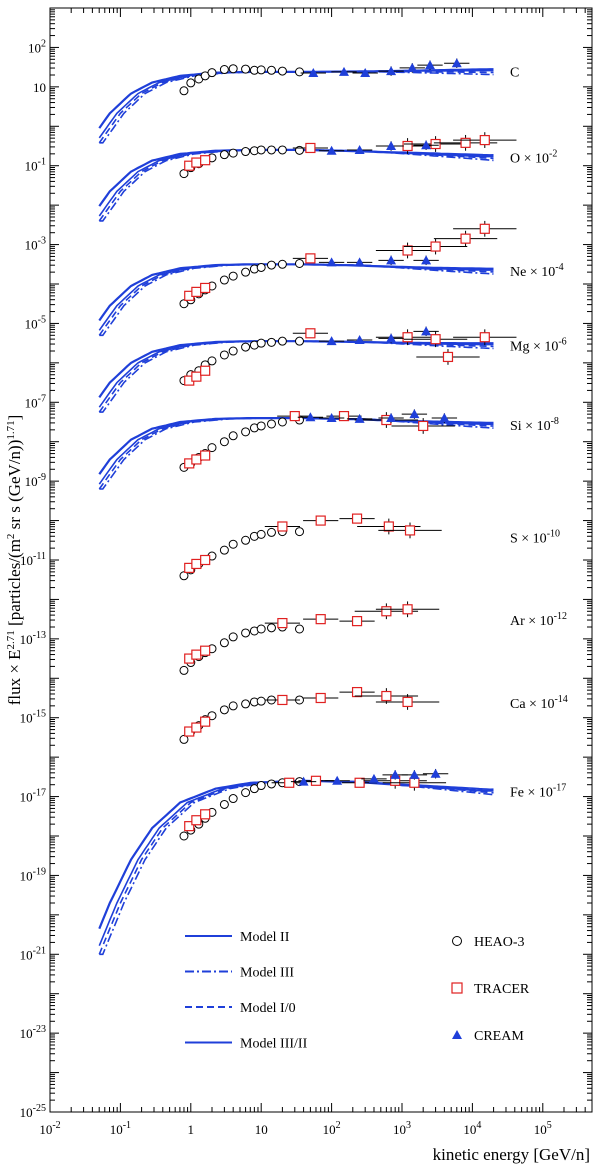  What do you see at coordinates (267, 973) in the screenshot?
I see `legend-model-label: Model III` at bounding box center [267, 973].